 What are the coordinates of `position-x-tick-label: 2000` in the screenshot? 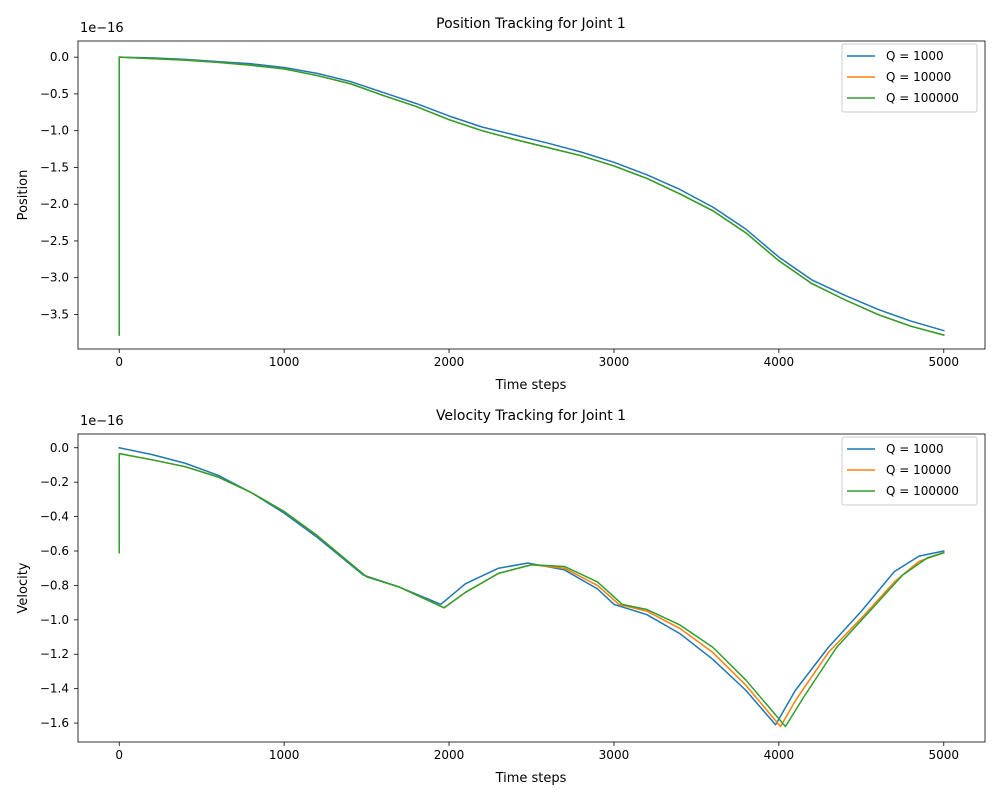 It's located at (449, 362).